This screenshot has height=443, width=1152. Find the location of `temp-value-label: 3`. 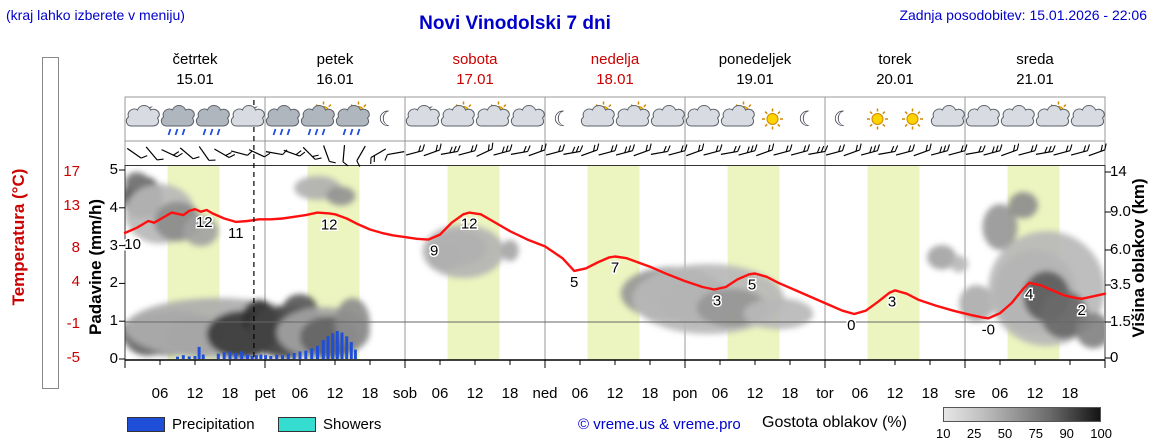

temp-value-label: 3 is located at coordinates (892, 301).